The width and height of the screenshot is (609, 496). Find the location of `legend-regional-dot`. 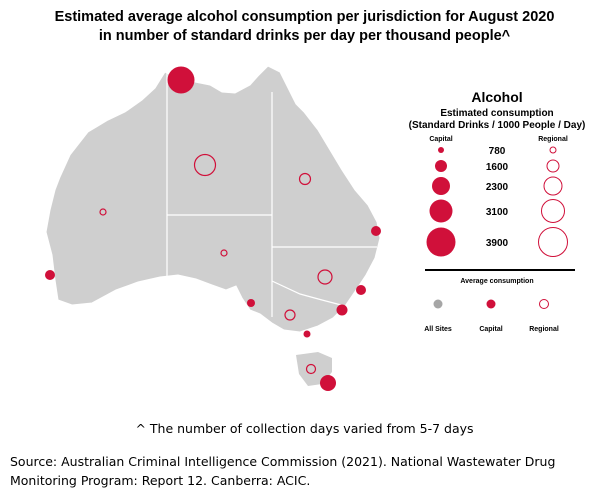

legend-regional-dot is located at coordinates (544, 304).